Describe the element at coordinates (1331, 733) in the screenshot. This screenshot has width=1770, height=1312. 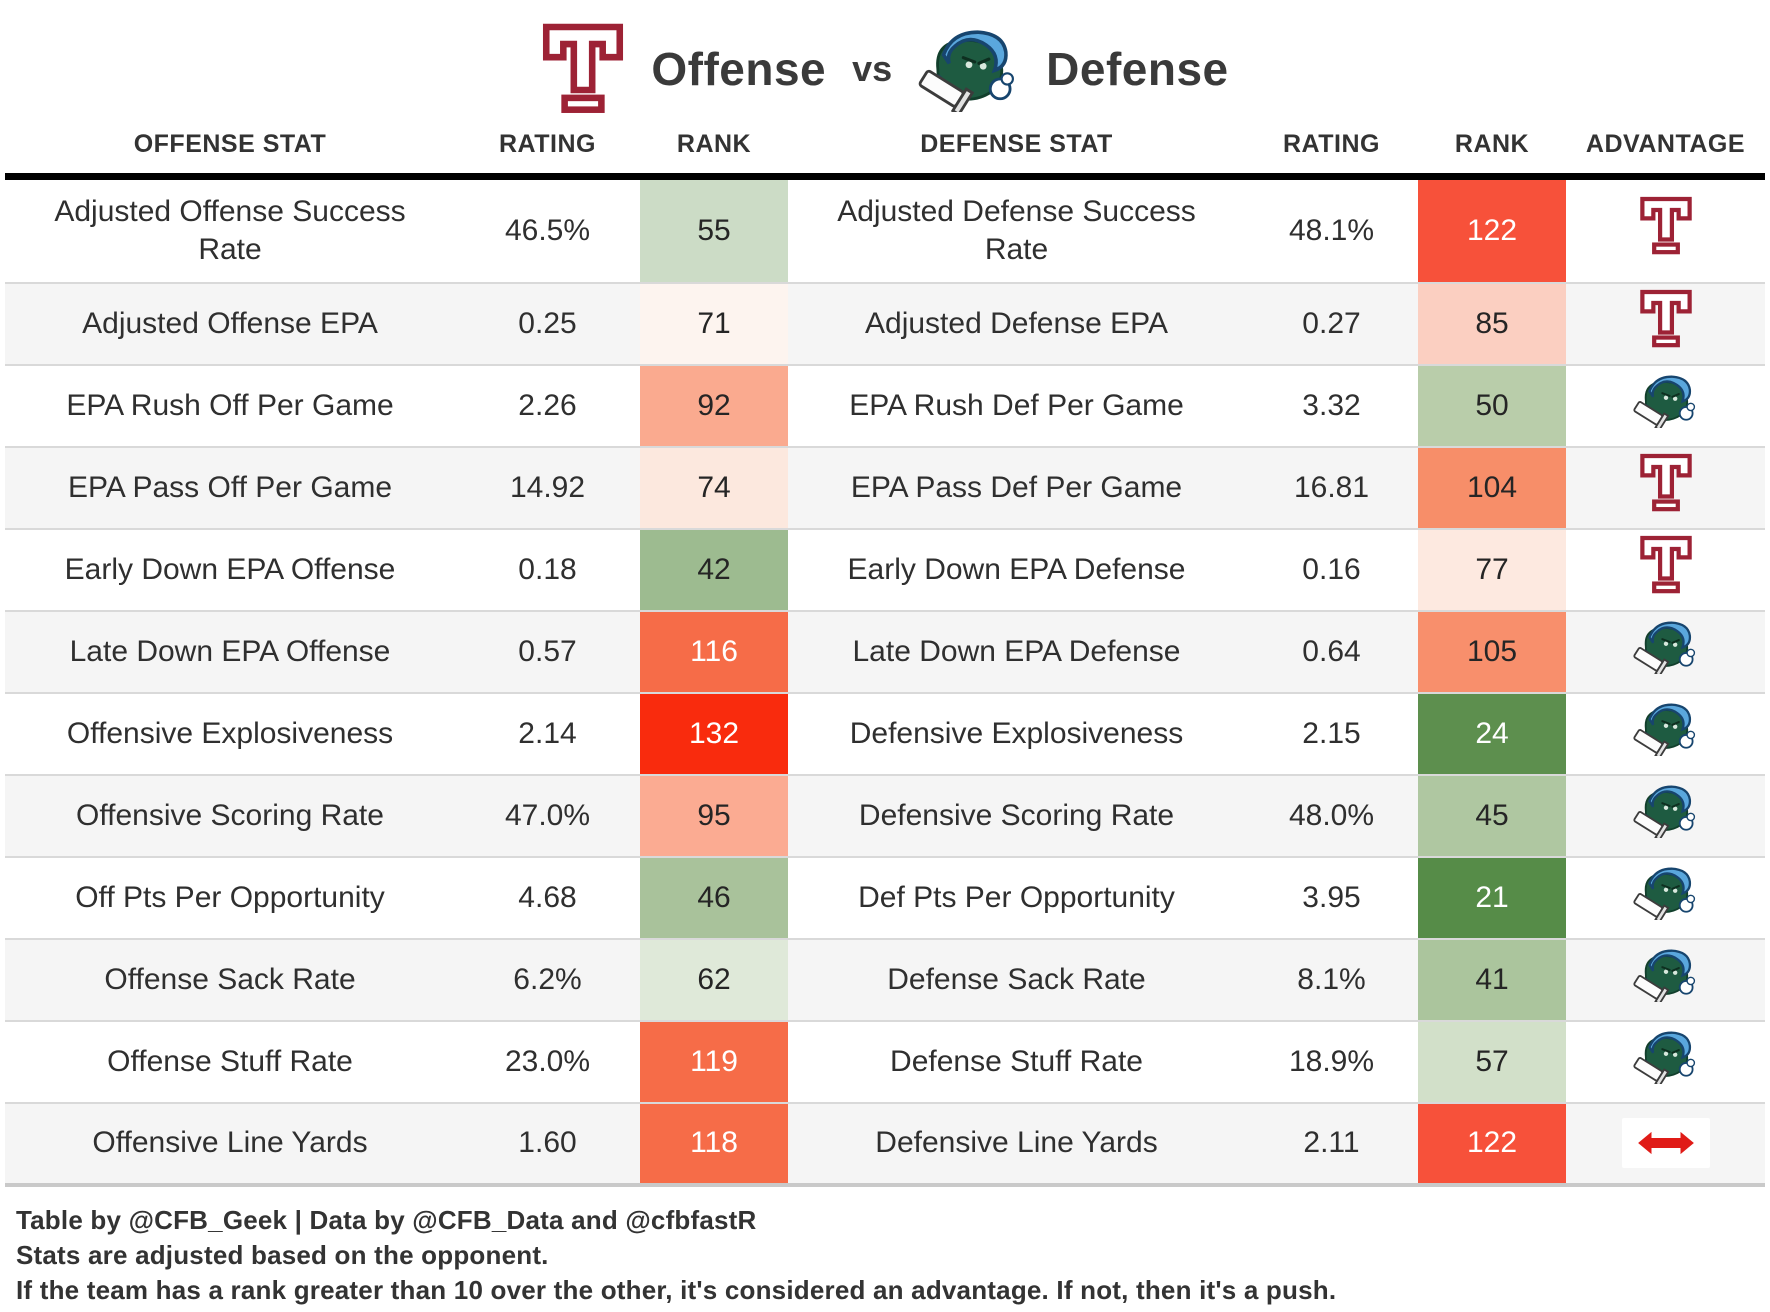
I see `defense-rating: 2.15` at that location.